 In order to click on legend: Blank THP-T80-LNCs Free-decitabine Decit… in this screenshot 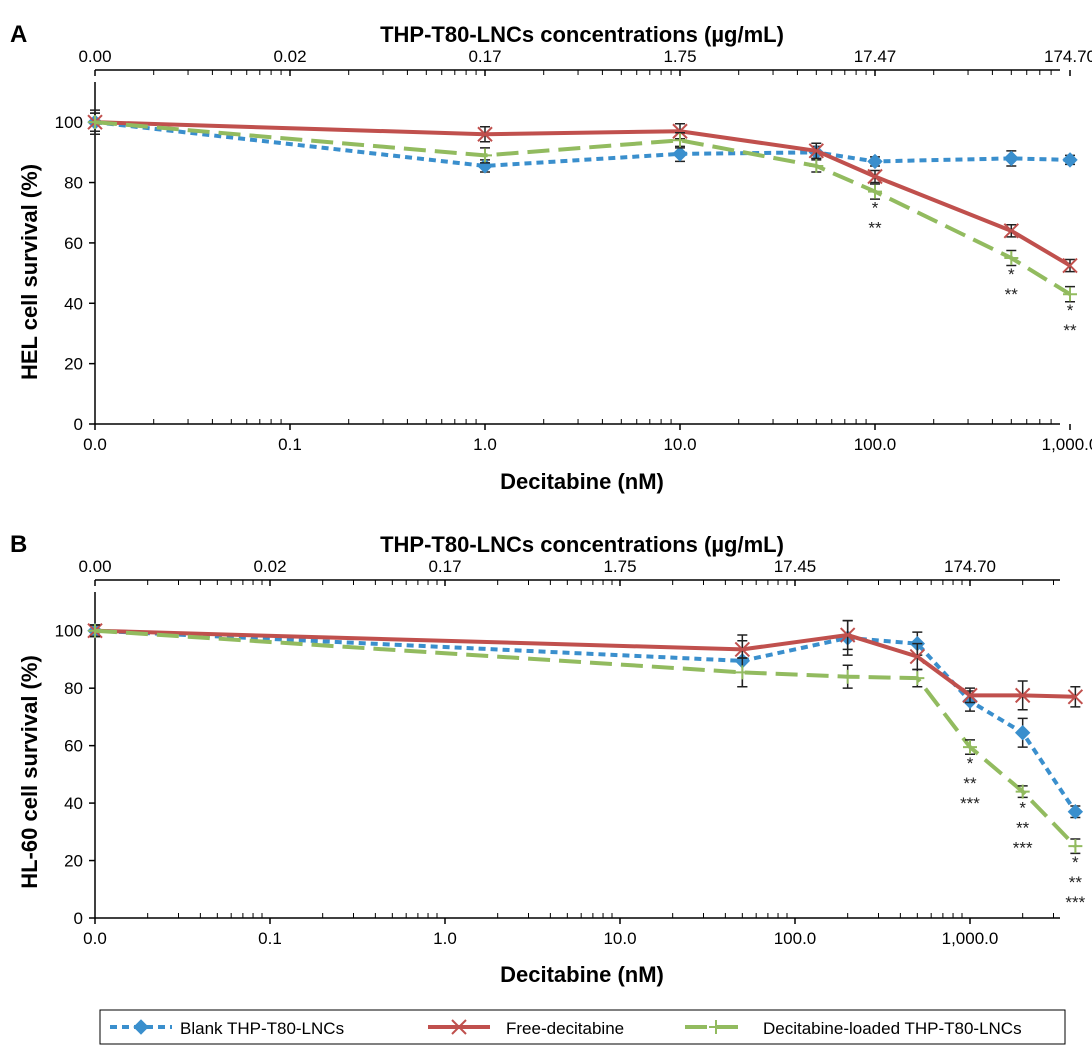, I will do `click(582, 1027)`.